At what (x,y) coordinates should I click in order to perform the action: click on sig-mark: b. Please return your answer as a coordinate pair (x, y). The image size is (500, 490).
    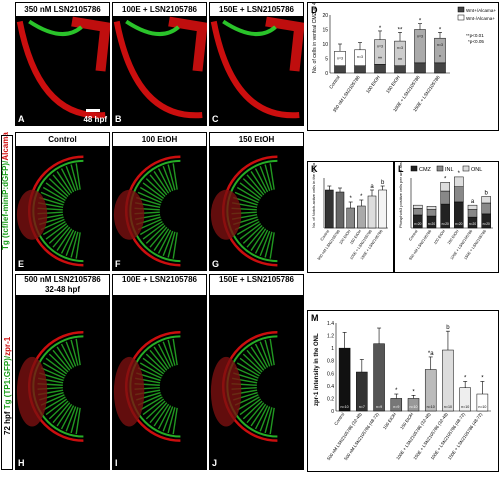
    Looking at the image, I should click on (383, 183).